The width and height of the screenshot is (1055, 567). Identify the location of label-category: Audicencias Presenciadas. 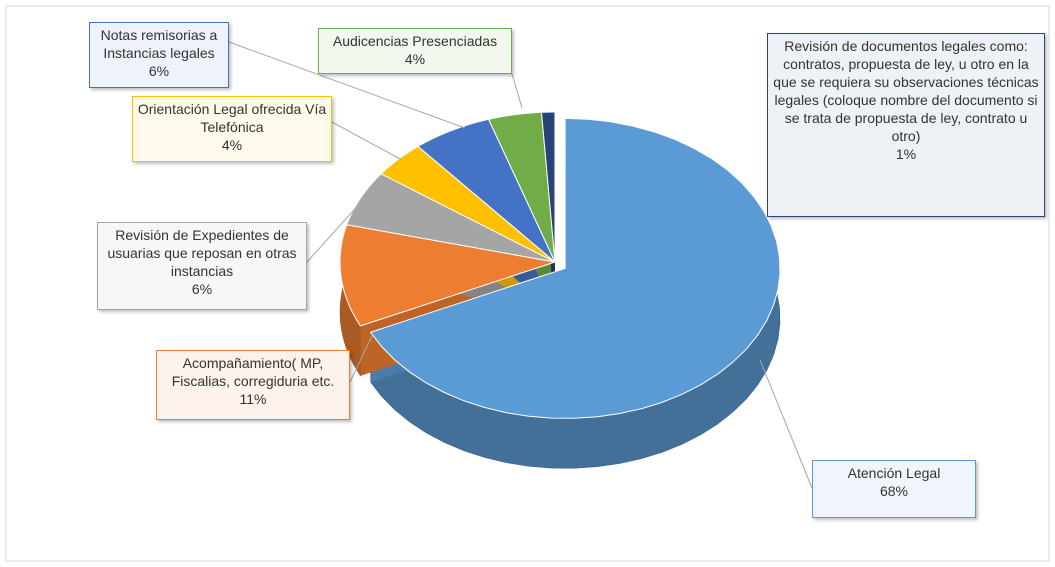
(415, 41).